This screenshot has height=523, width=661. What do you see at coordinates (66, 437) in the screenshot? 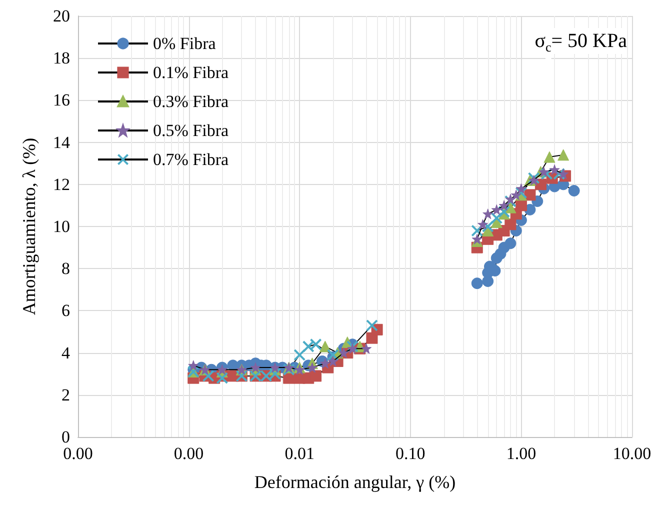
I see `y-tick-label: 0` at bounding box center [66, 437].